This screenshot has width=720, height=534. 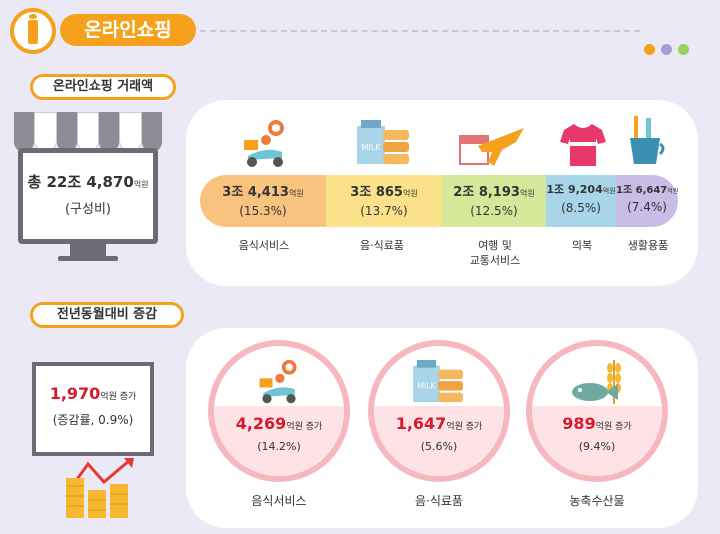 What do you see at coordinates (683, 49) in the screenshot?
I see `dot-green` at bounding box center [683, 49].